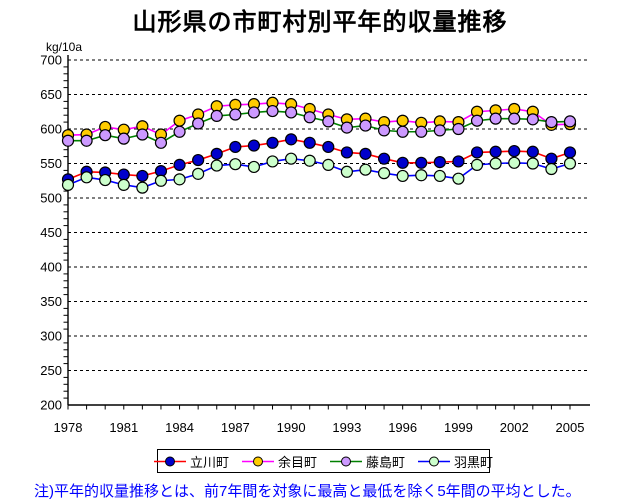 This screenshot has width=640, height=504. Describe the element at coordinates (51, 405) in the screenshot. I see `y-tick-label: 200` at that location.